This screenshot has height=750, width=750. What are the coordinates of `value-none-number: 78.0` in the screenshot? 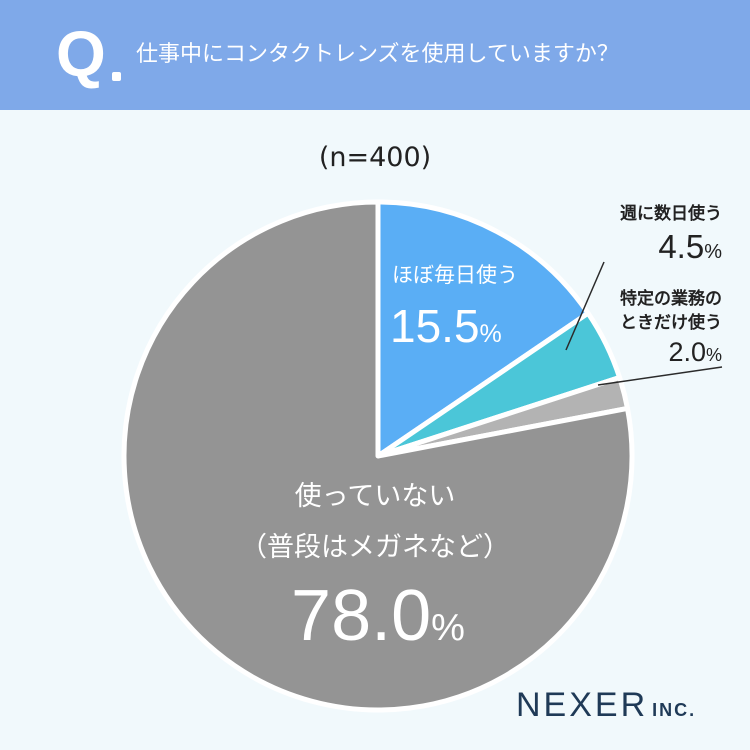 It's located at (361, 616).